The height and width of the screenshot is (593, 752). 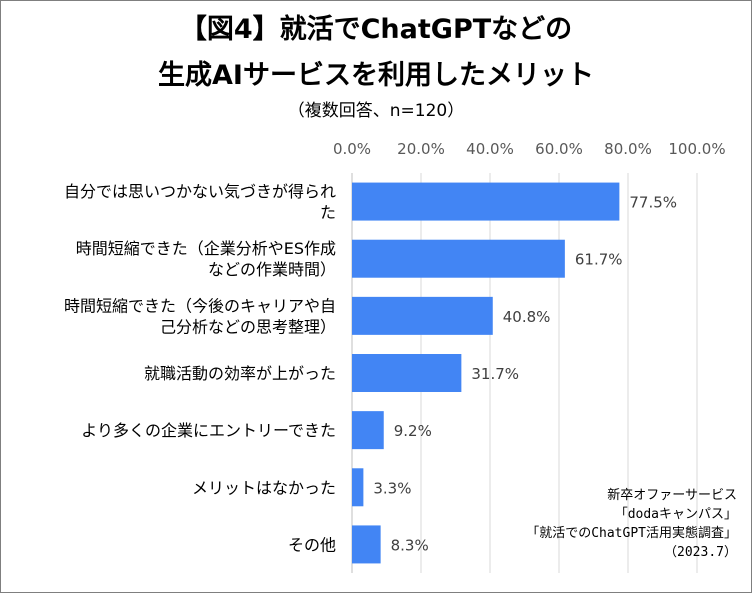 What do you see at coordinates (200, 305) in the screenshot?
I see `category-label: 時間短縮できた（今後のキャリアや自` at bounding box center [200, 305].